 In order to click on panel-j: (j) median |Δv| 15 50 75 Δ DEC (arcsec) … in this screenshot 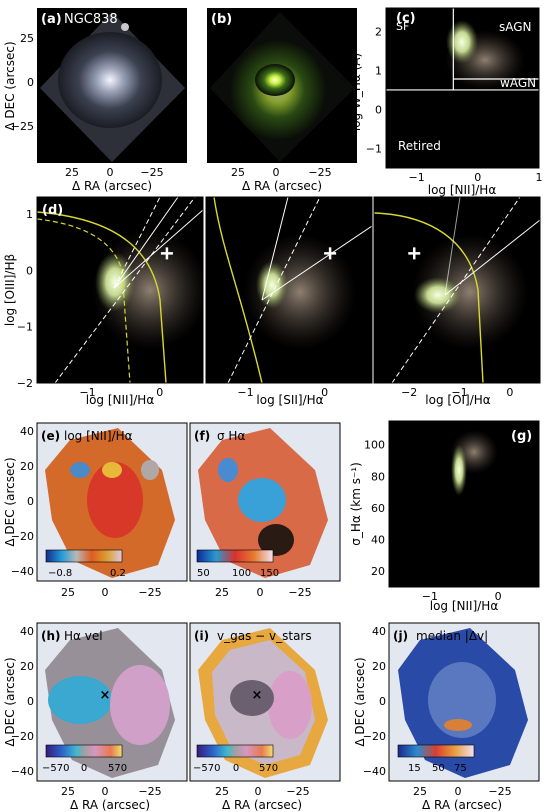, I will do `click(446, 717)`.